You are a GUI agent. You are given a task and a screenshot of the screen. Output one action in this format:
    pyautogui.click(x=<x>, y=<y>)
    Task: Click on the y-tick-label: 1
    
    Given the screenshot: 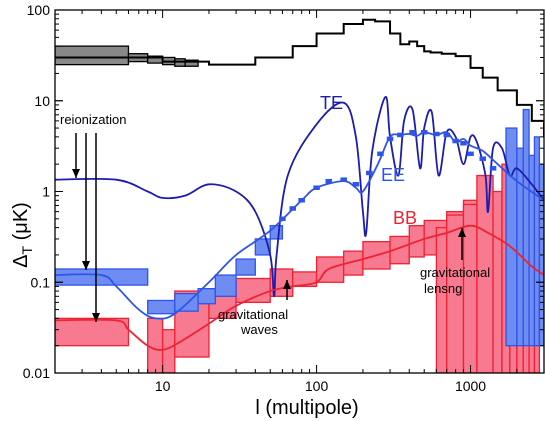 What is the action you would take?
    pyautogui.click(x=46, y=192)
    